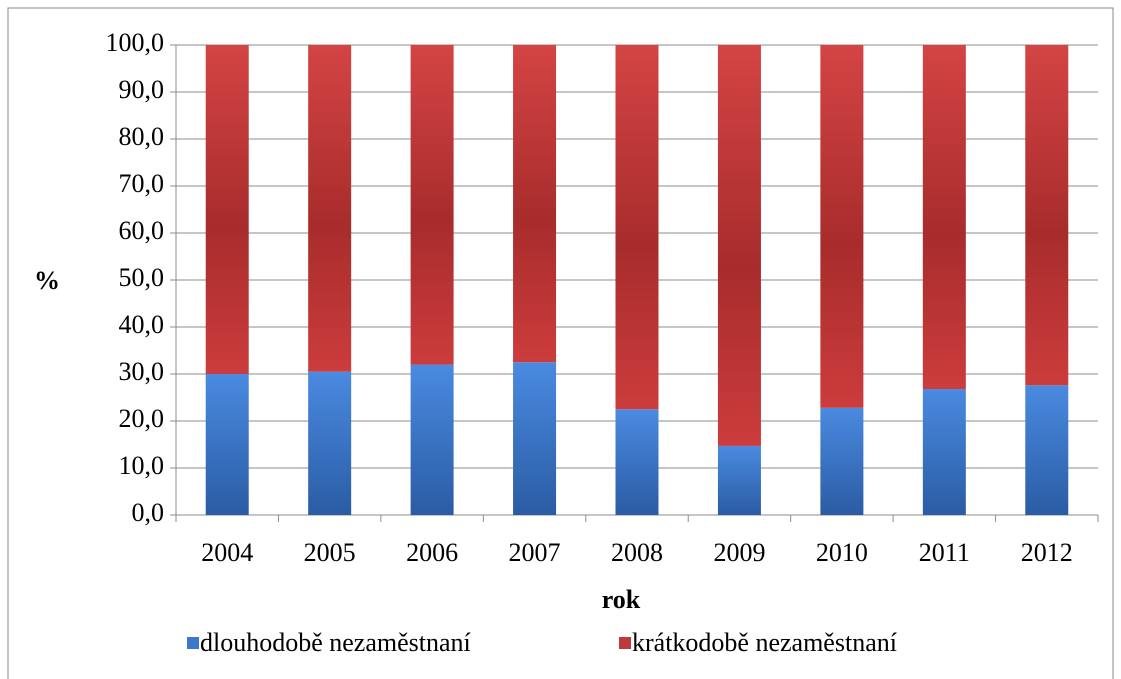  Describe the element at coordinates (142, 418) in the screenshot. I see `y-tick-label: 20,0` at that location.